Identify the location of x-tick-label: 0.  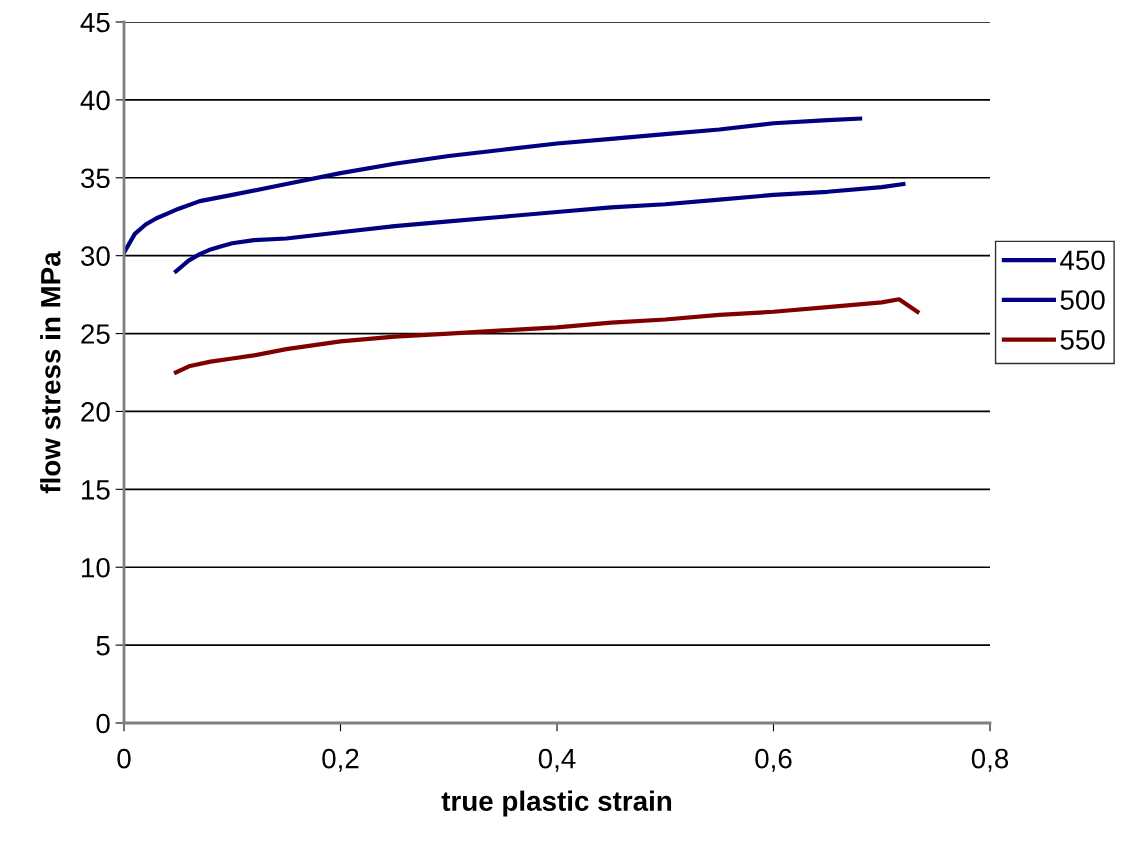
(124, 758).